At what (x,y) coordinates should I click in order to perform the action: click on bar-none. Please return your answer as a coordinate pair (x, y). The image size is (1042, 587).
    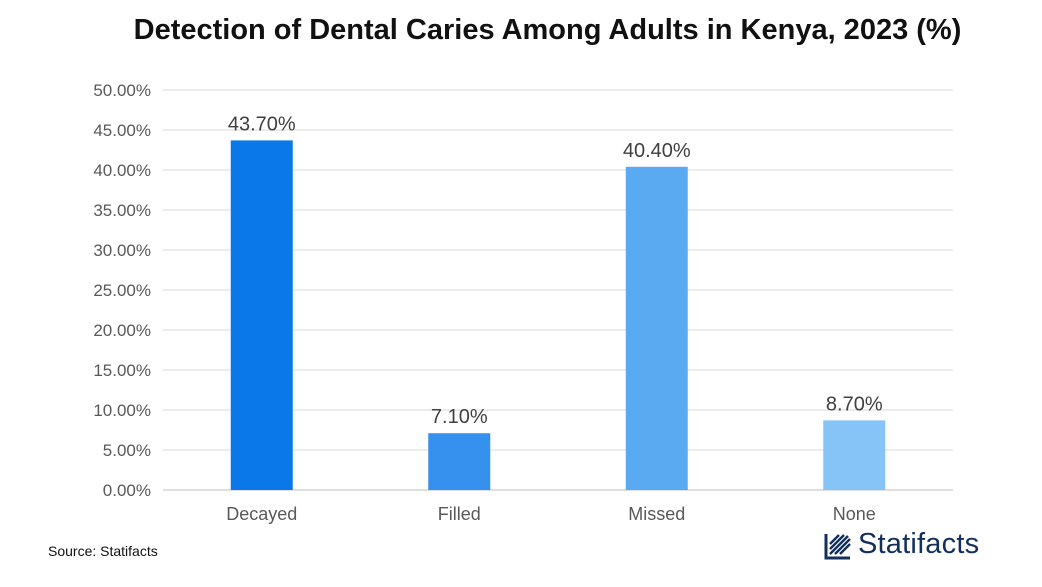
    Looking at the image, I should click on (854, 455).